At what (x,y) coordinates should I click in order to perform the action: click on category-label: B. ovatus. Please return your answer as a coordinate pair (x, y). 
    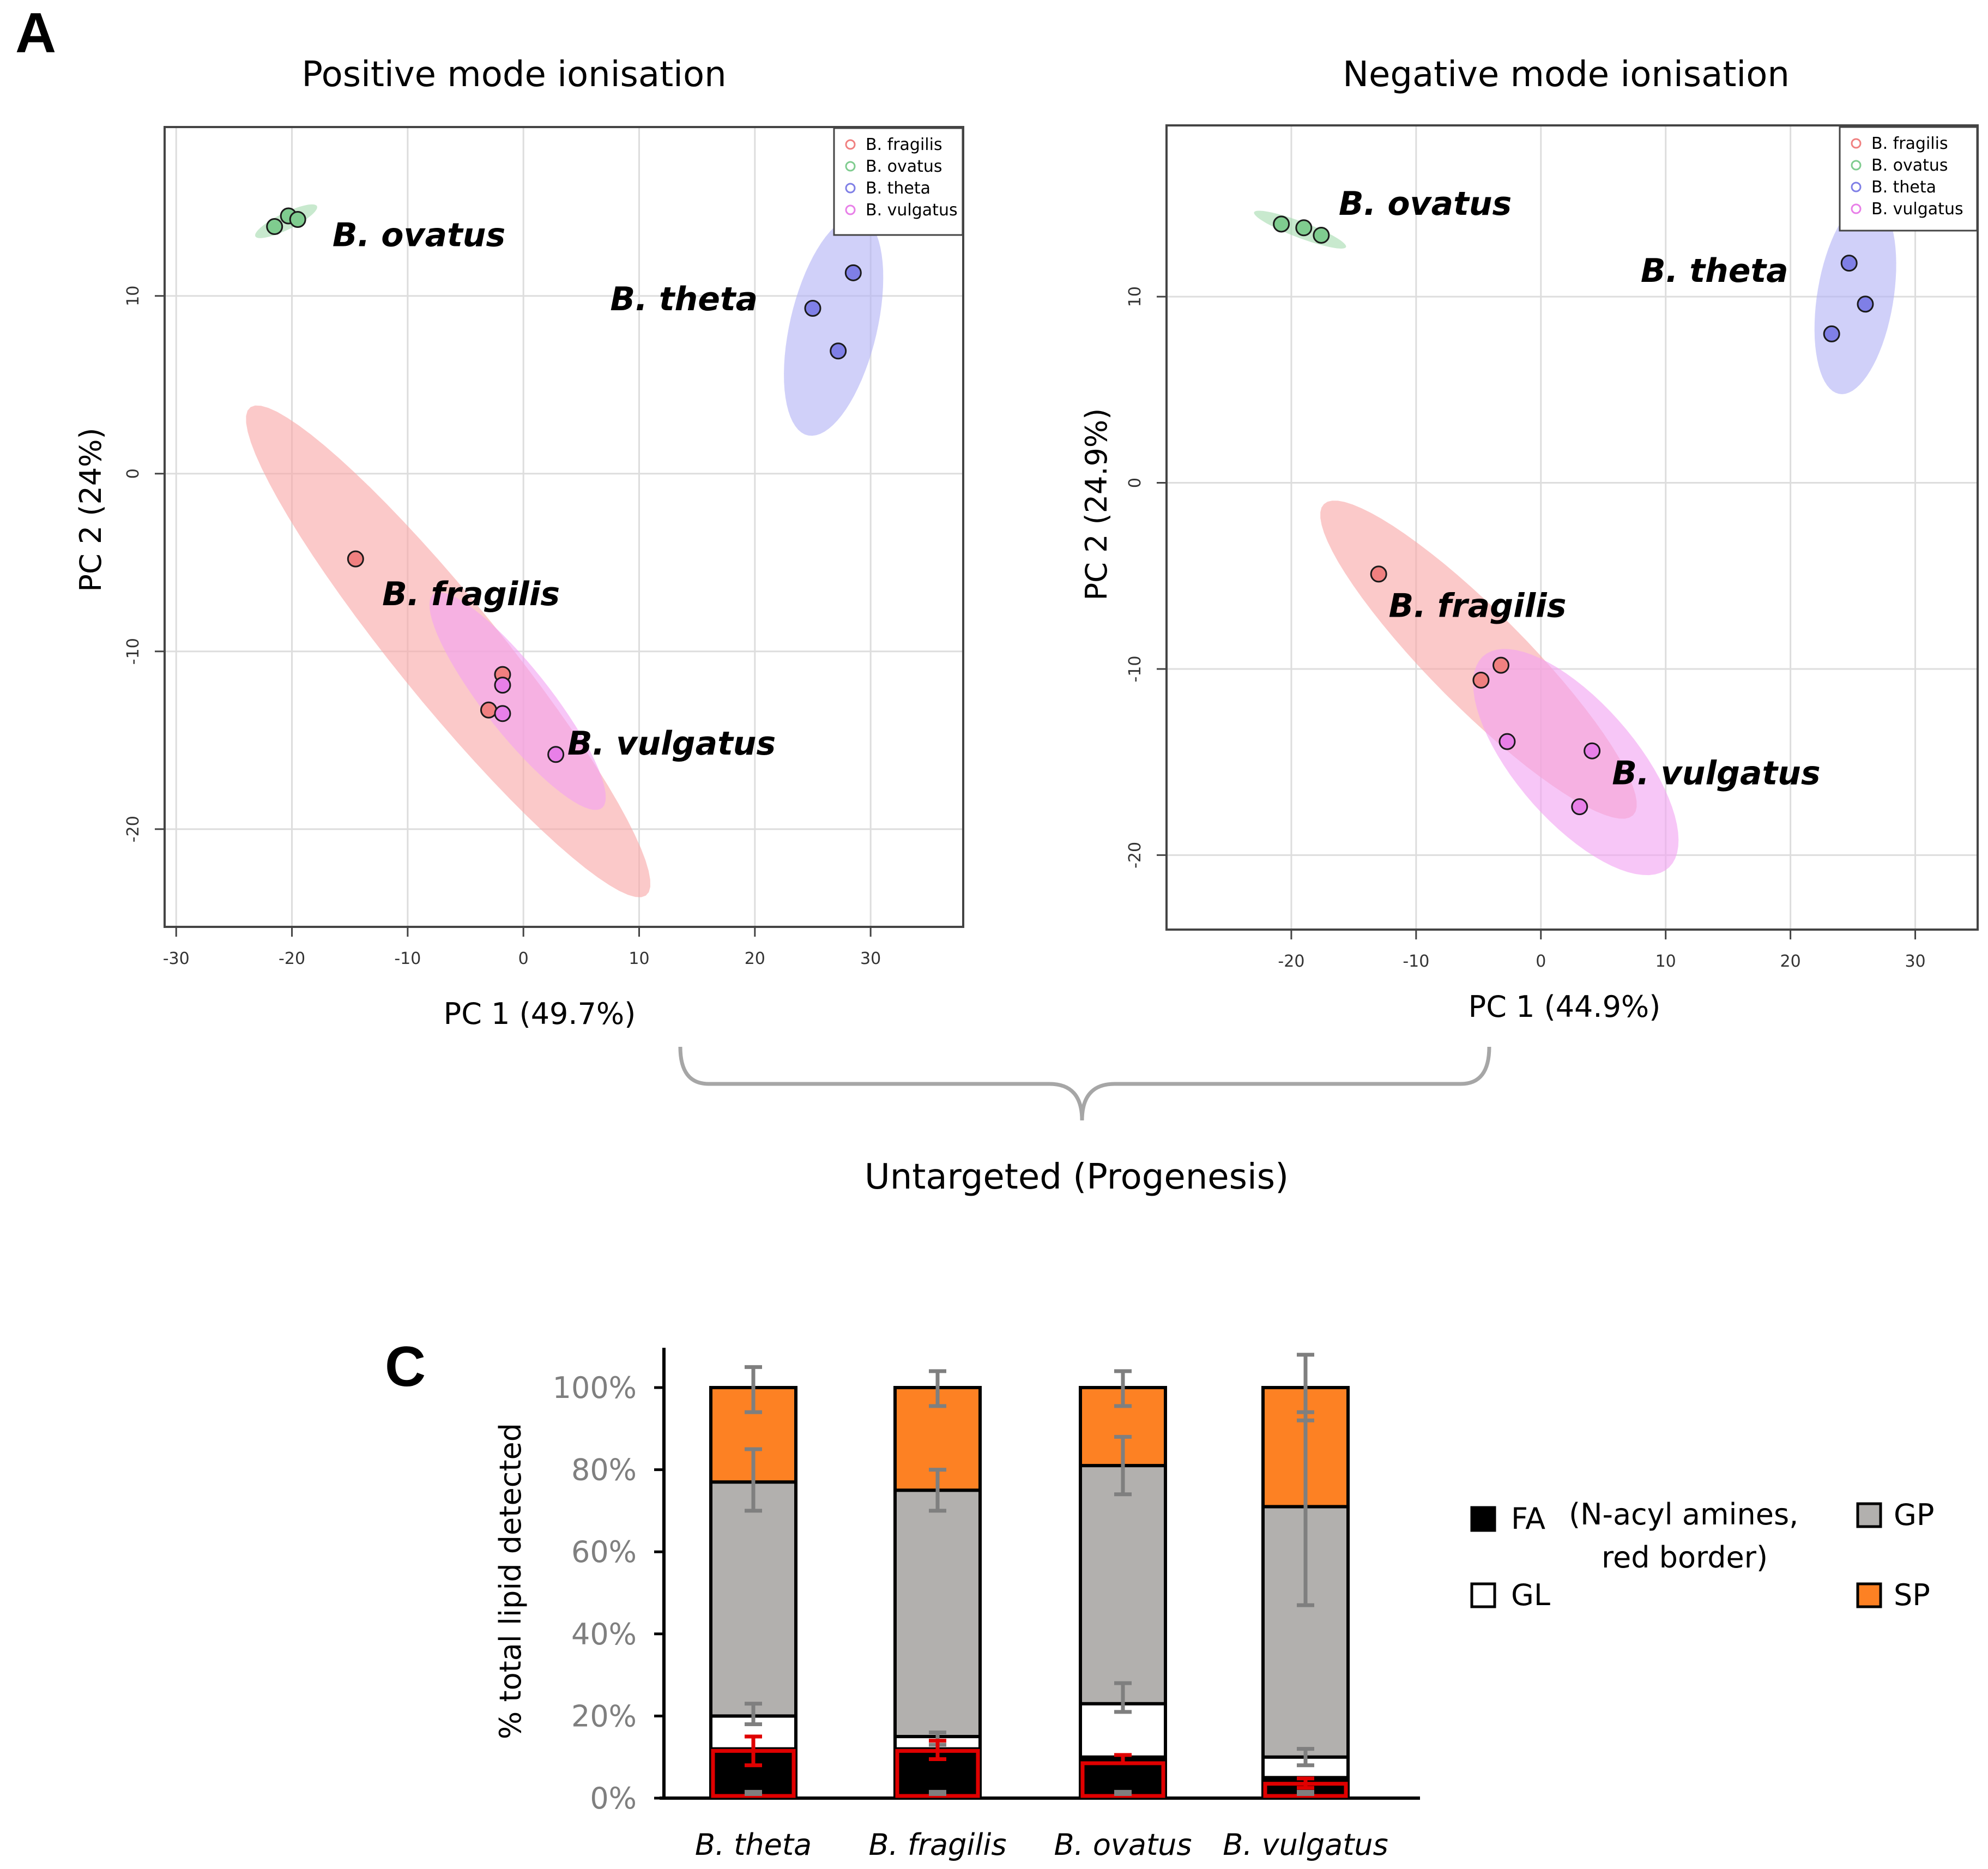
    Looking at the image, I should click on (1123, 1845).